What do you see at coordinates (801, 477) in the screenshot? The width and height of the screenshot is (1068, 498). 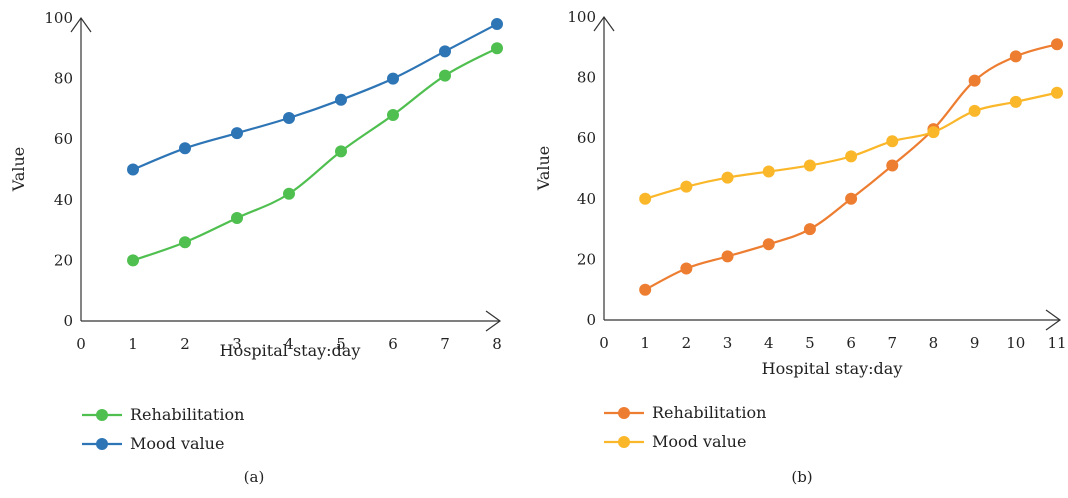 I see `panel-caption: (b)` at bounding box center [801, 477].